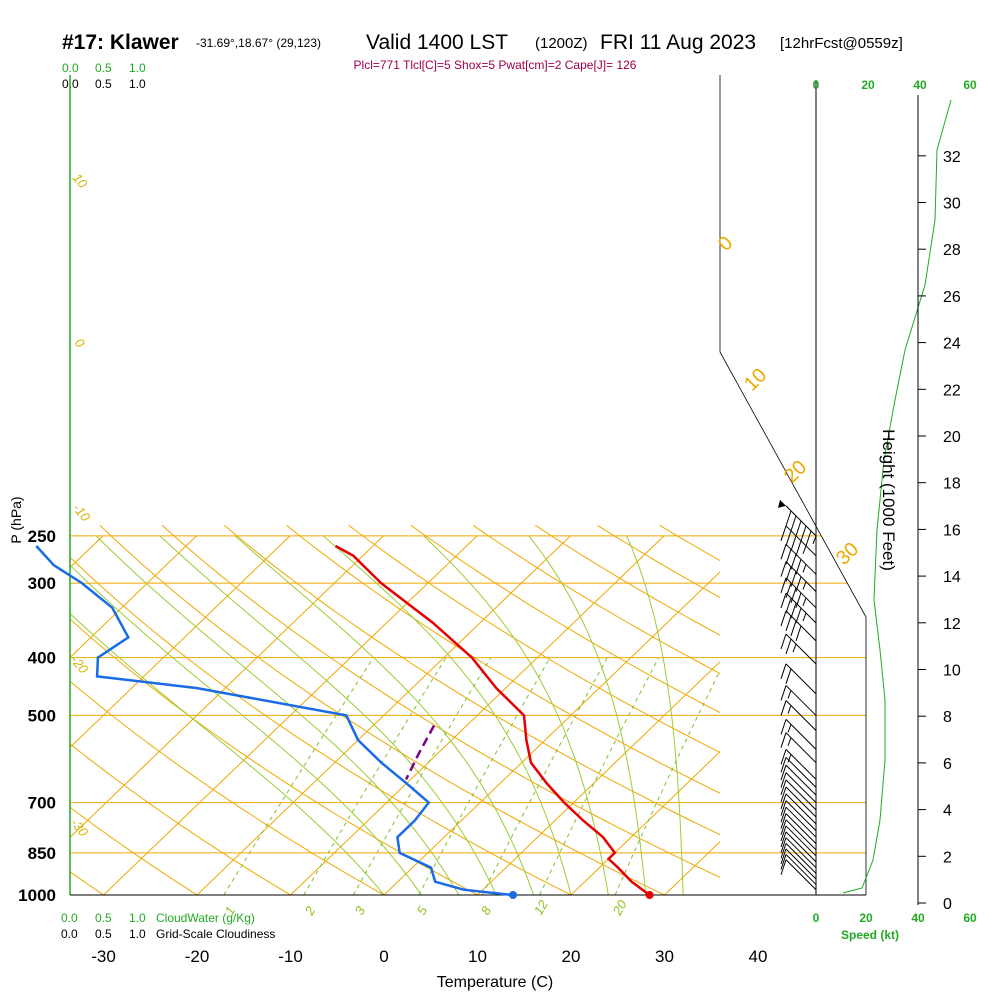 Image resolution: width=1000 pixels, height=1000 pixels. I want to click on mixing-ratio-label-8: 8, so click(486, 910).